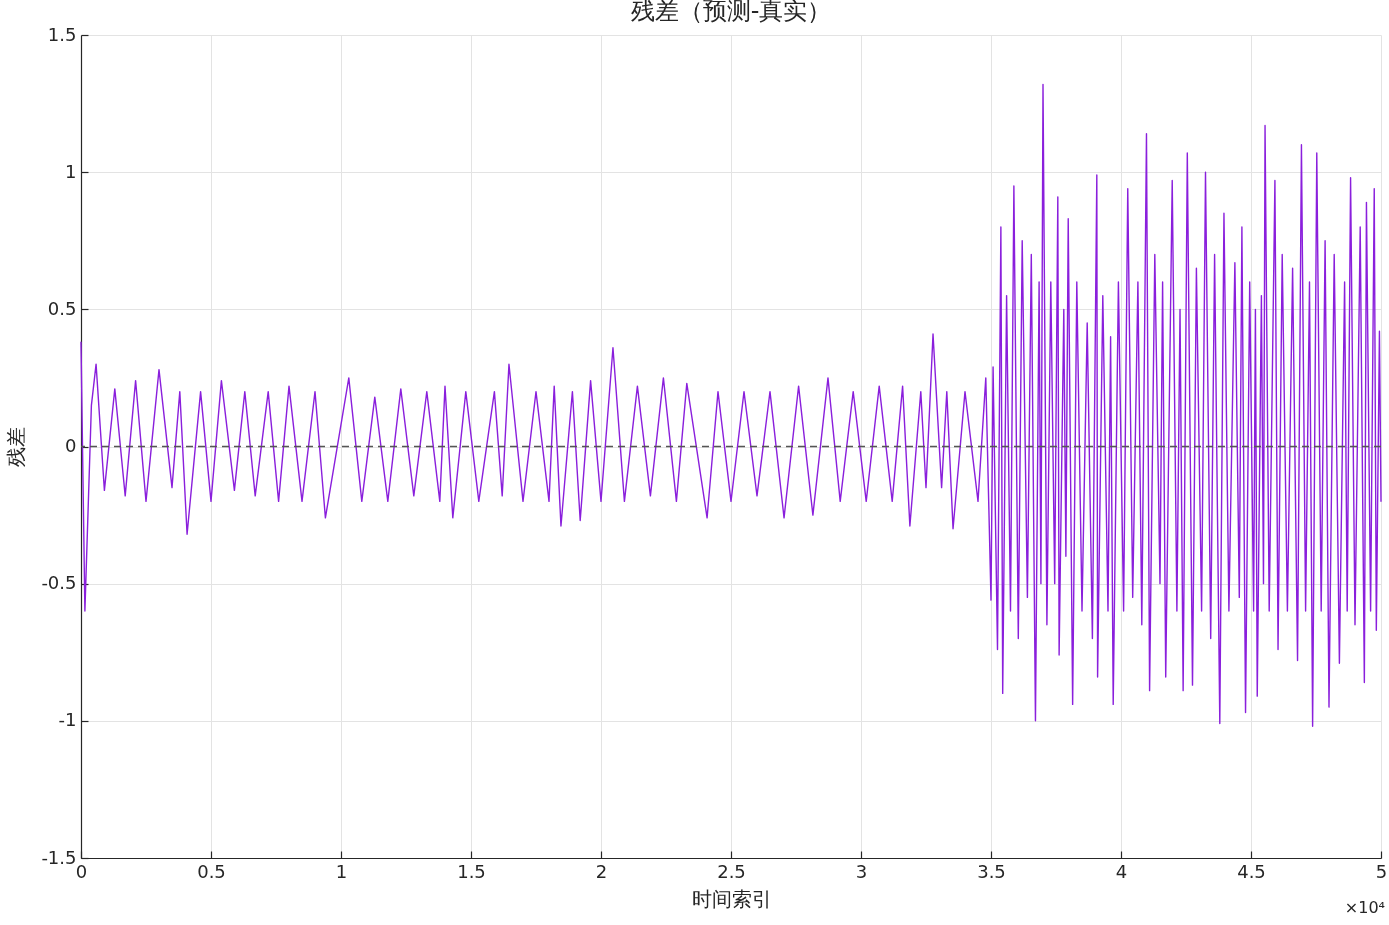 This screenshot has height=925, width=1389. I want to click on x-tick-label: 5, so click(1381, 871).